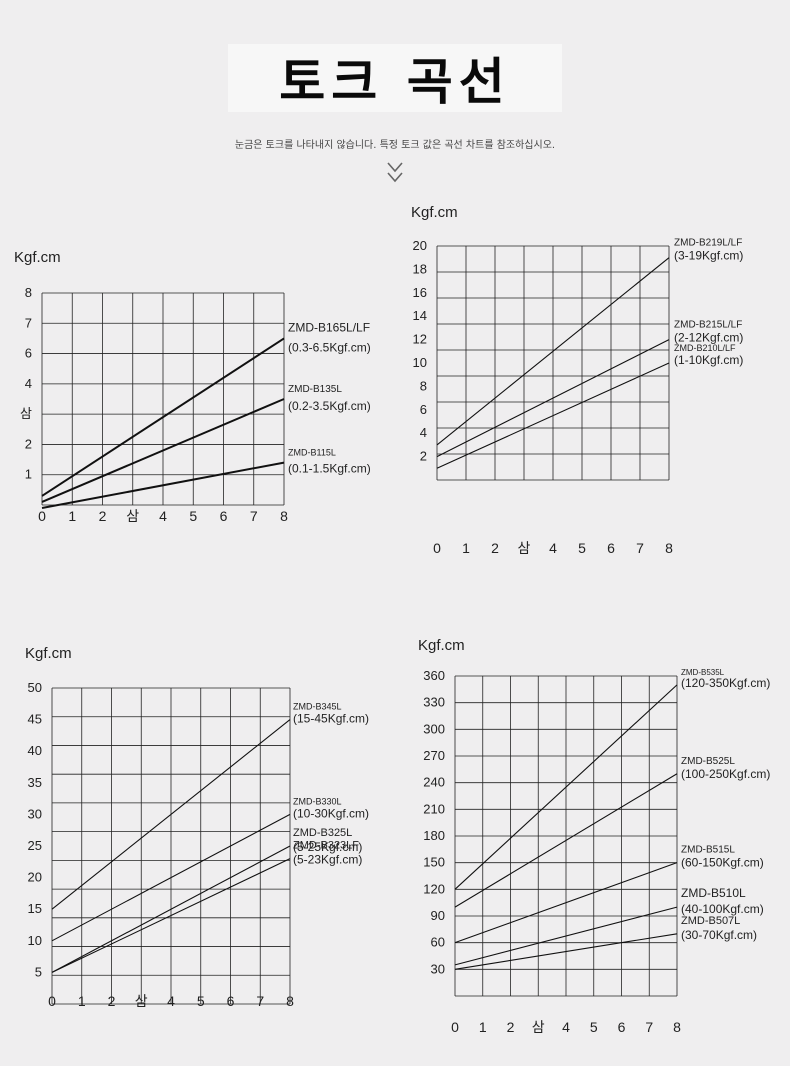  Describe the element at coordinates (566, 840) in the screenshot. I see `series-line-zmd-b525l` at that location.